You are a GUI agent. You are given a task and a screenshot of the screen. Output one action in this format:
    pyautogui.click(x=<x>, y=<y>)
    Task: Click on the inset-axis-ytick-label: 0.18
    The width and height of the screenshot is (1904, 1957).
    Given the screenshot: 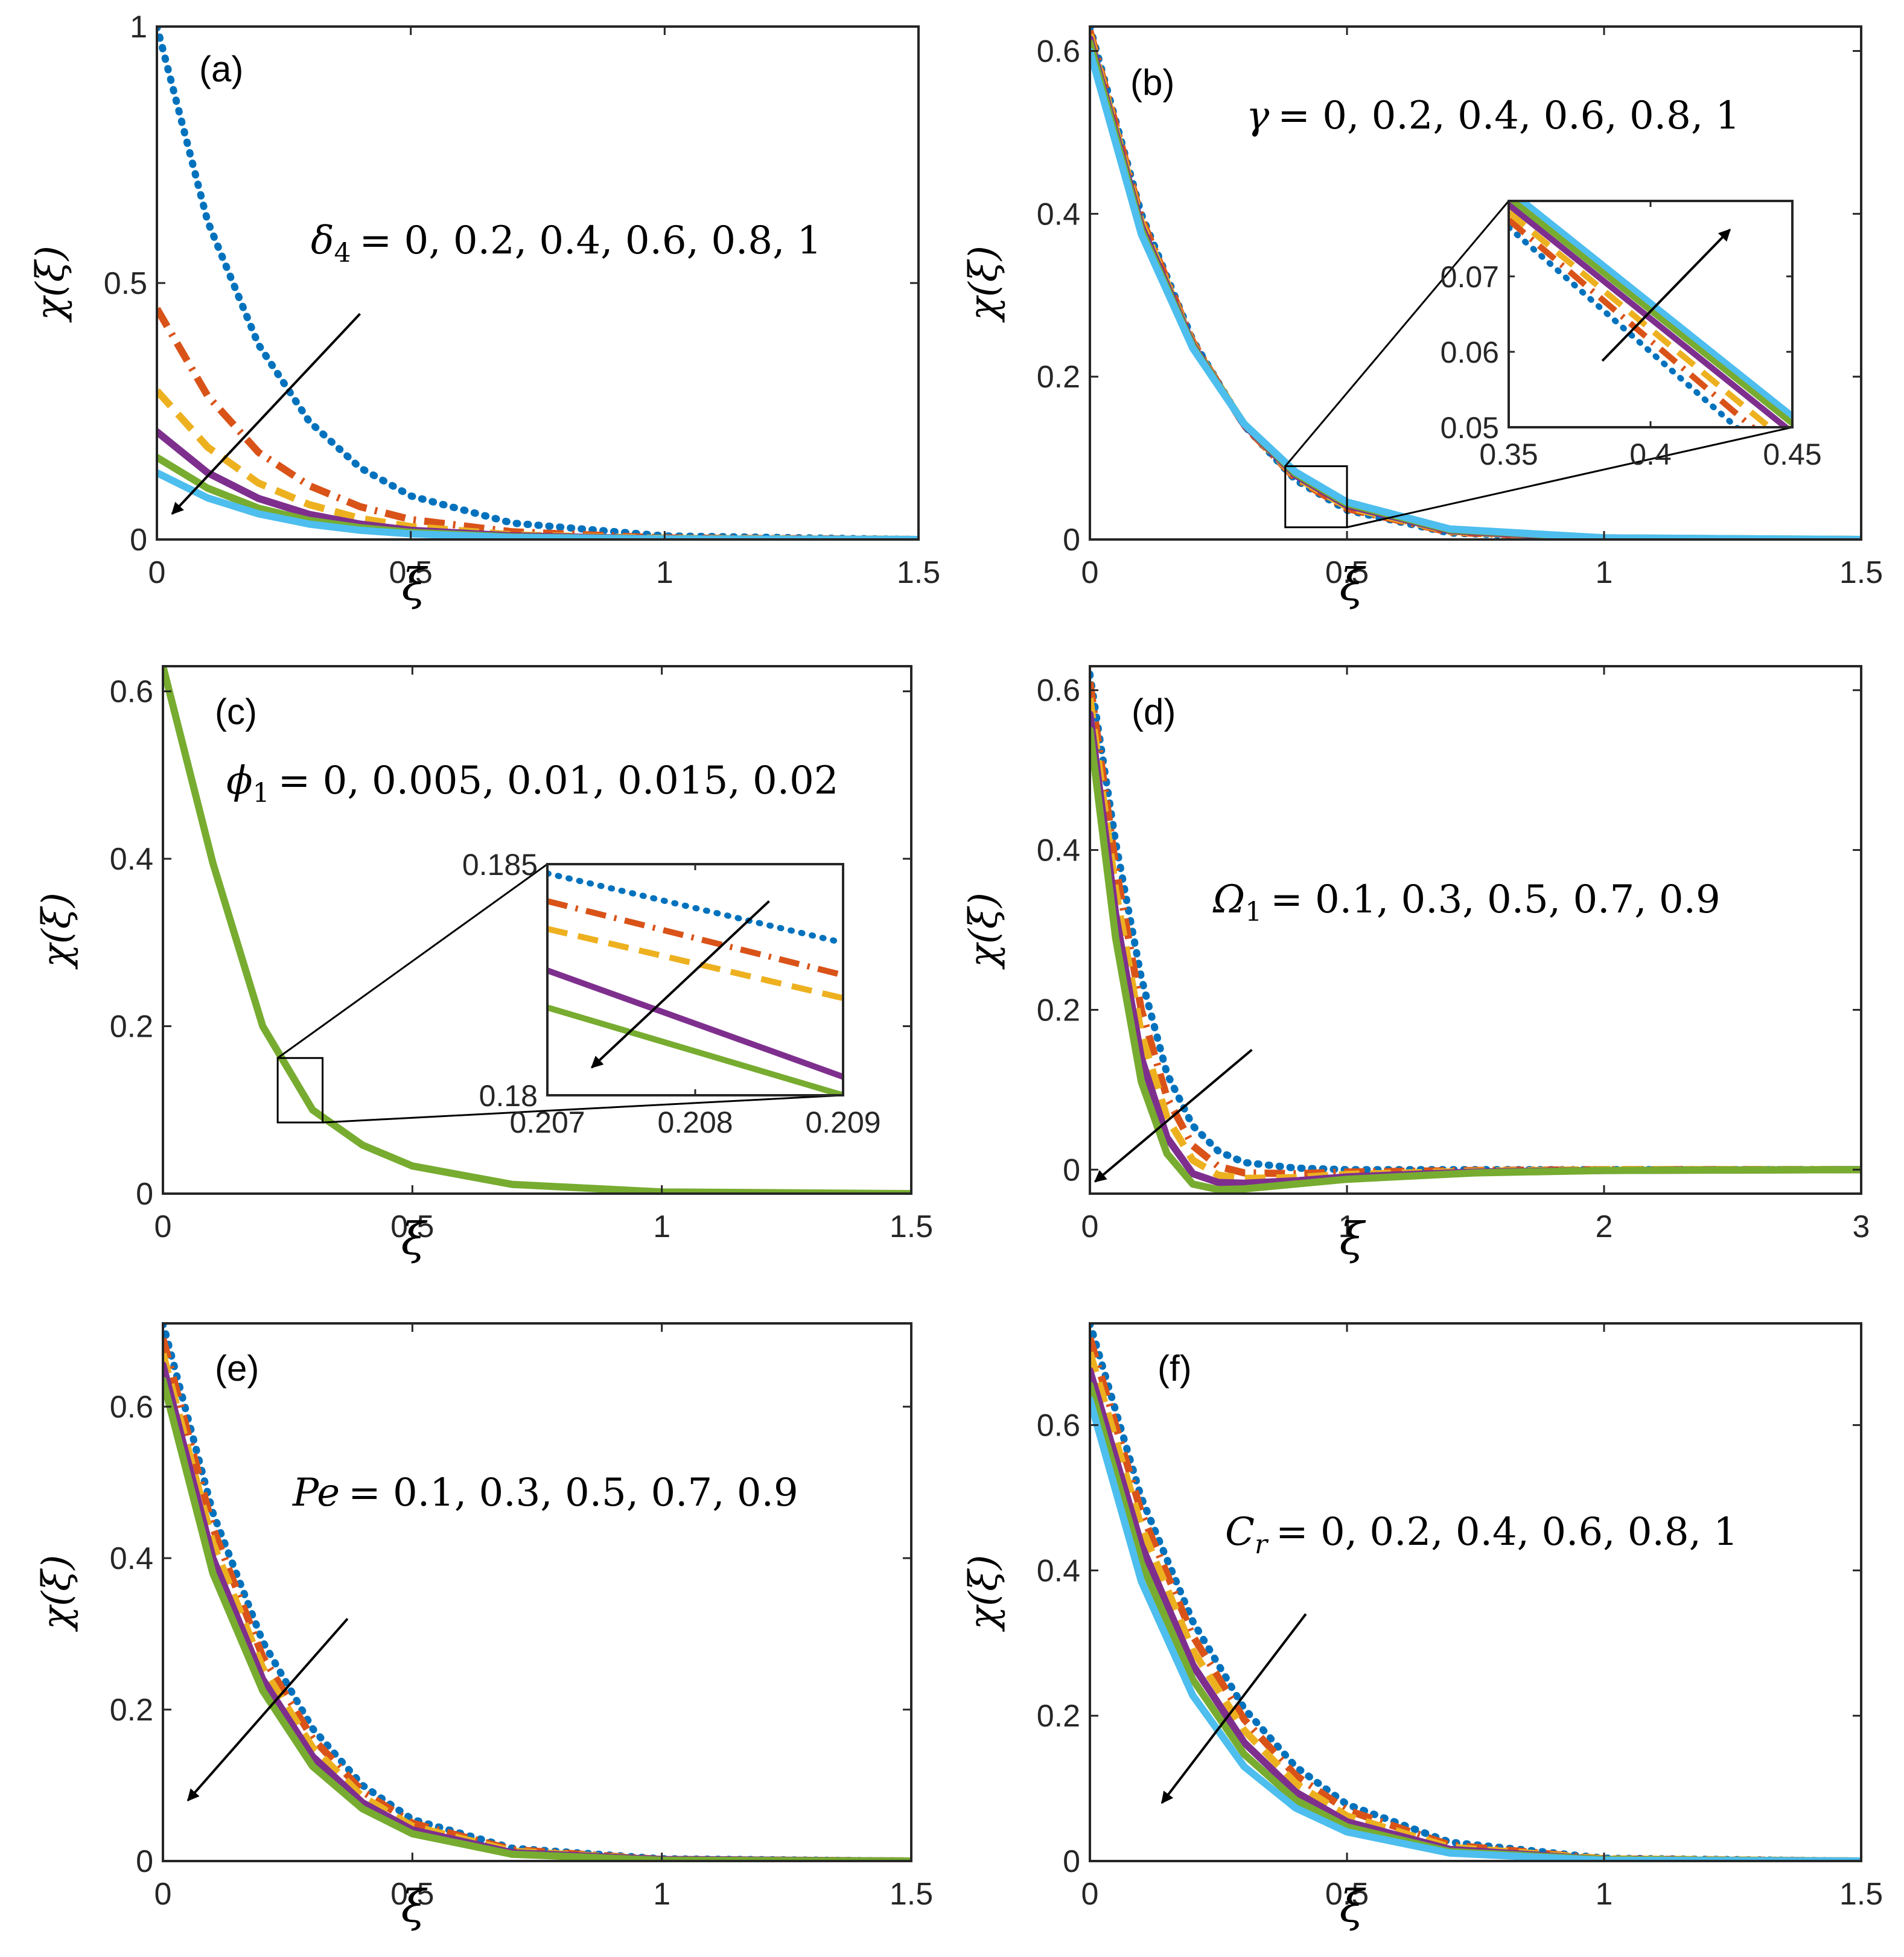 What is the action you would take?
    pyautogui.click(x=508, y=1096)
    